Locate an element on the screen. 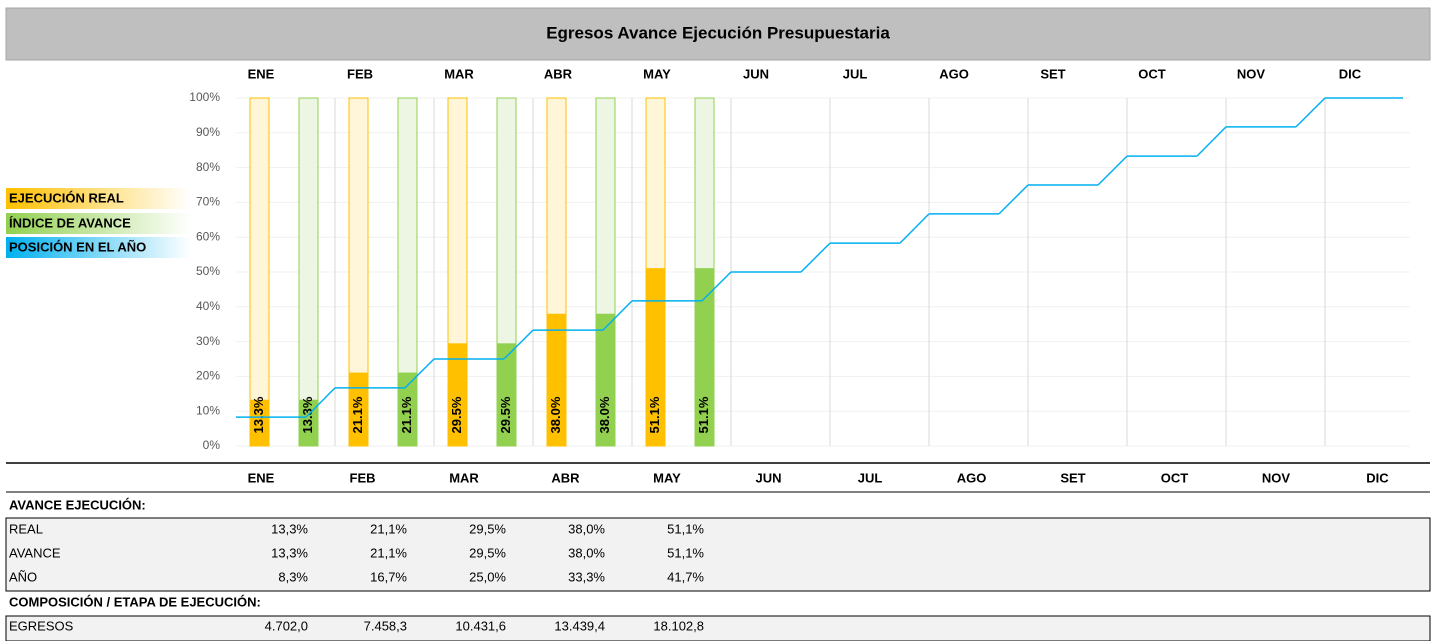 This screenshot has width=1435, height=641. y-tick-label: 70% is located at coordinates (208, 202).